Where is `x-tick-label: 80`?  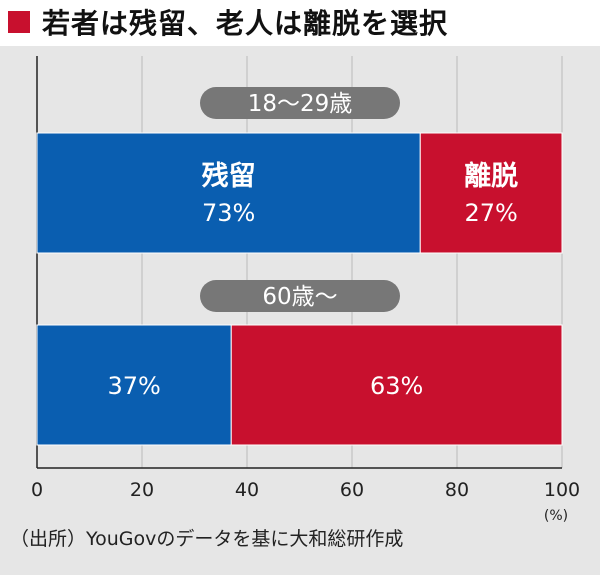
x-tick-label: 80 is located at coordinates (457, 490).